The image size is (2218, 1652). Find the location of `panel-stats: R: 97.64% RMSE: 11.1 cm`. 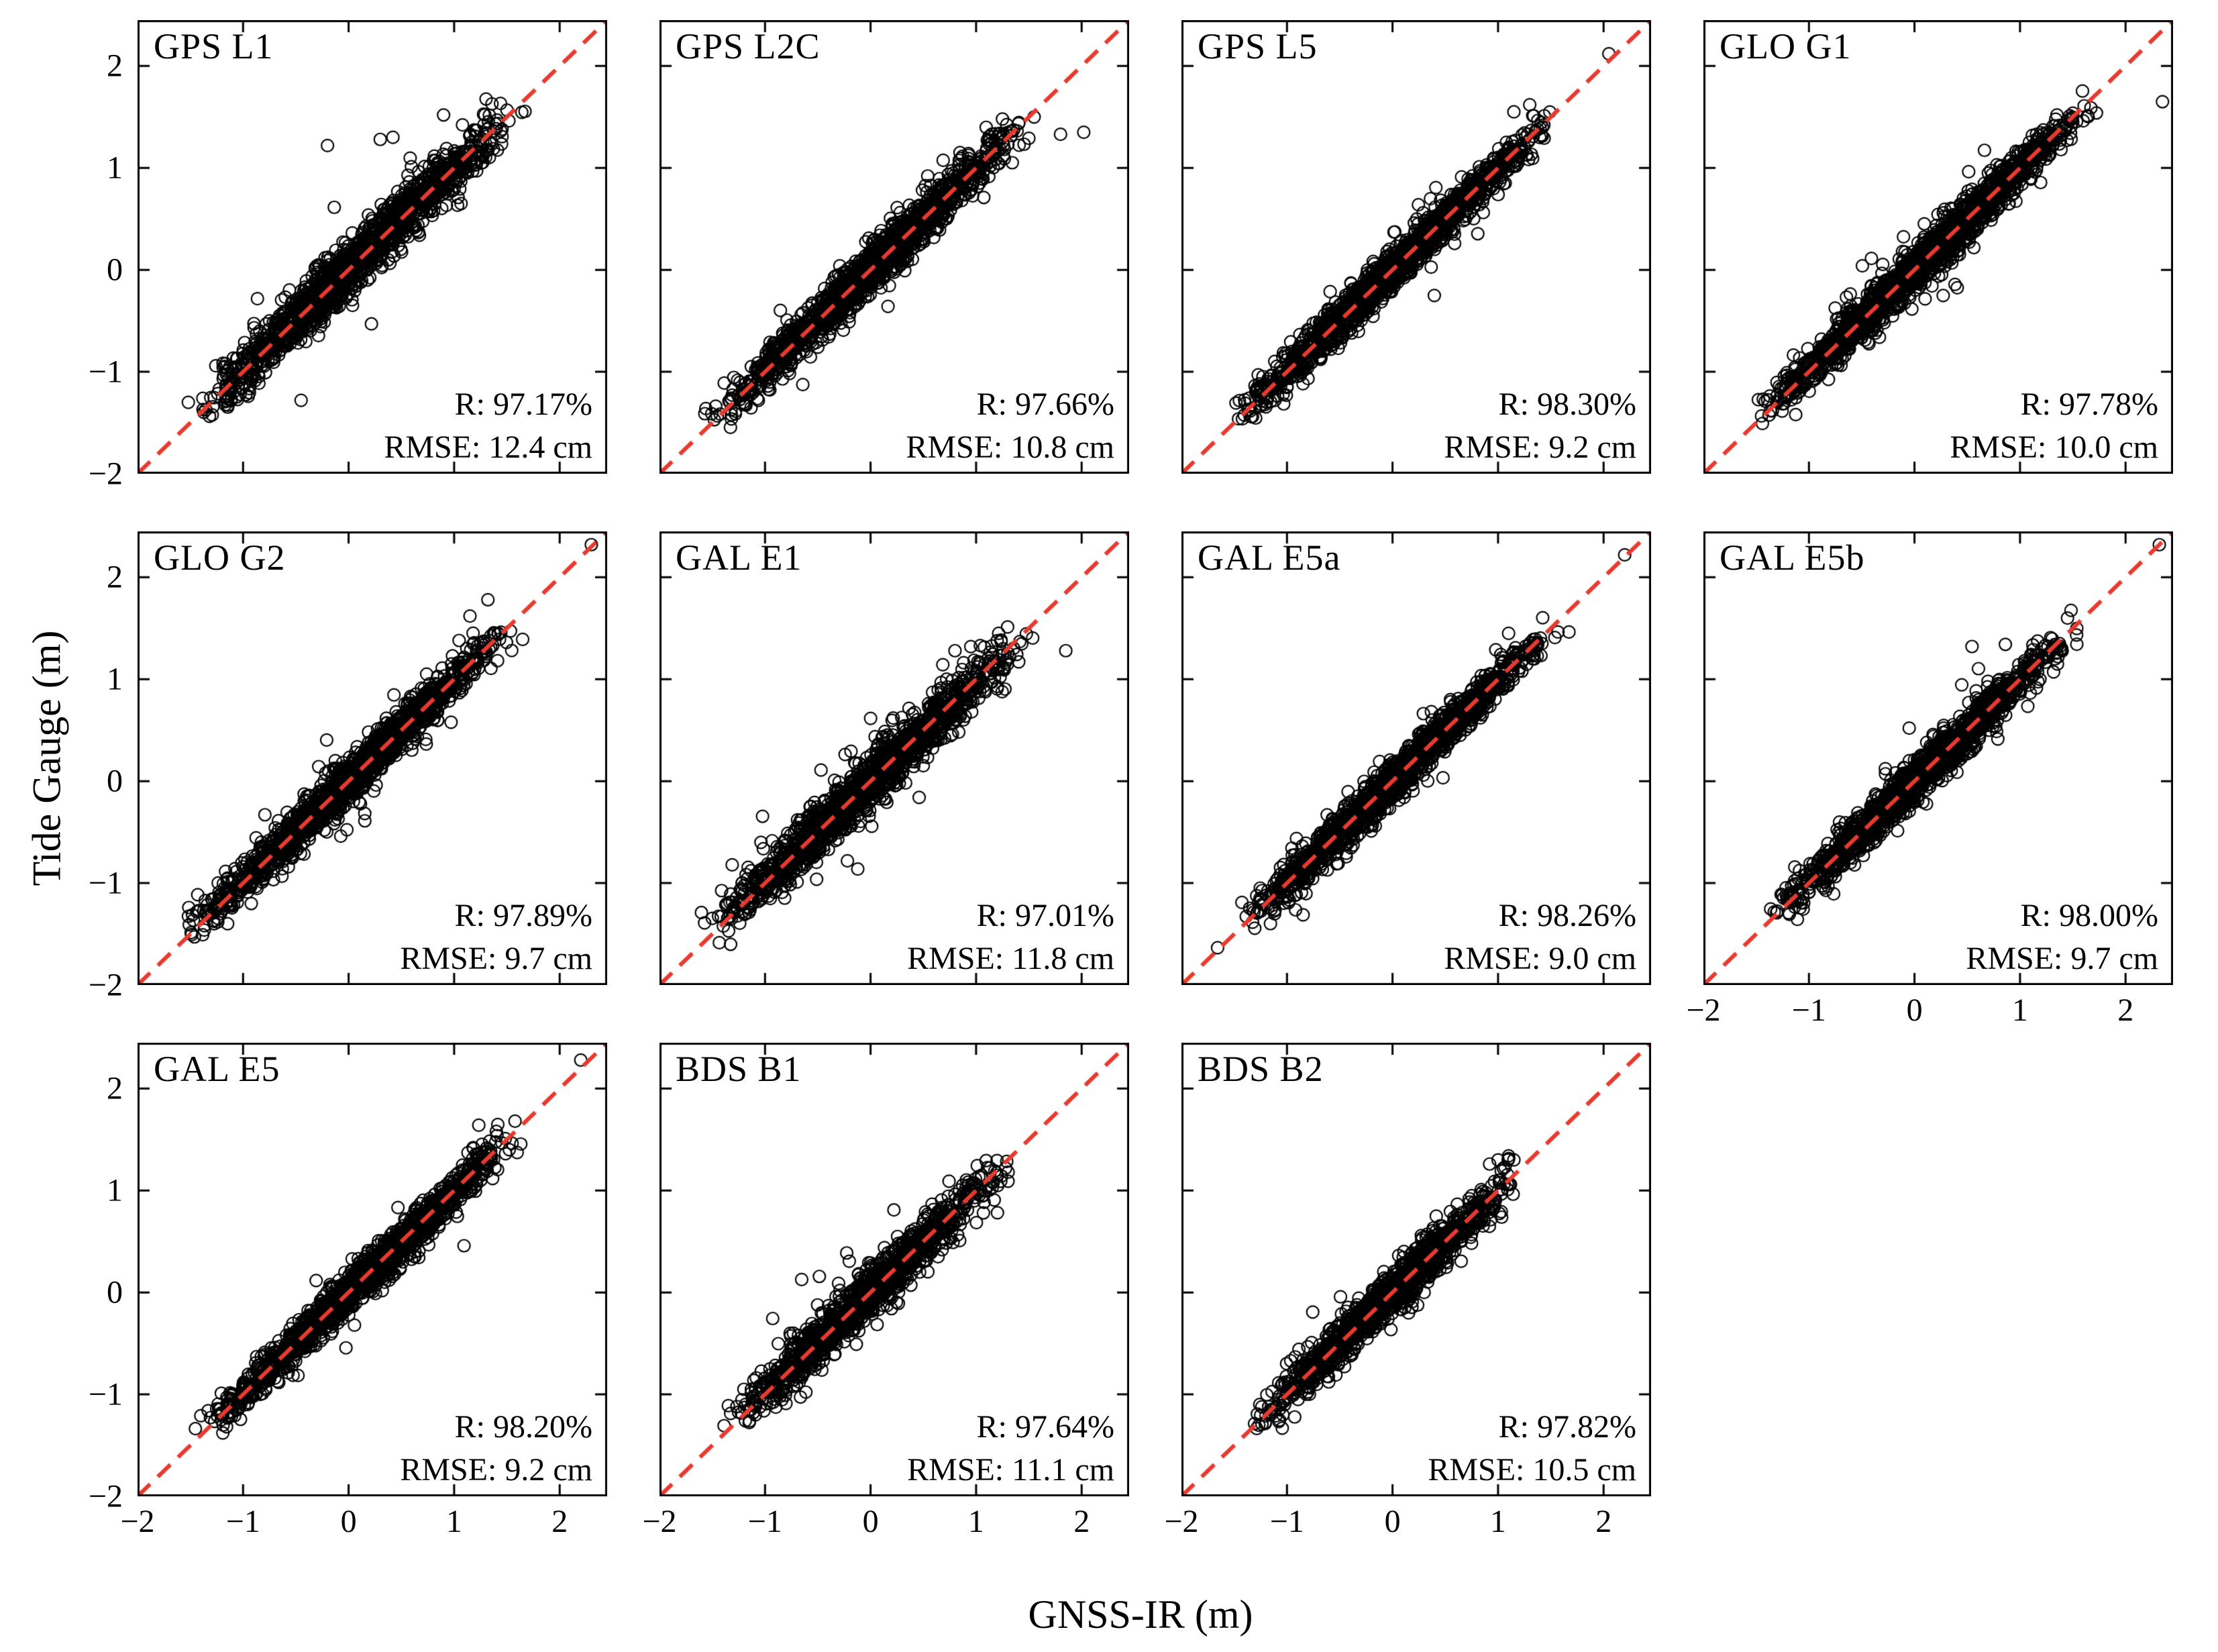

panel-stats: R: 97.64% RMSE: 11.1 cm is located at coordinates (1010, 1448).